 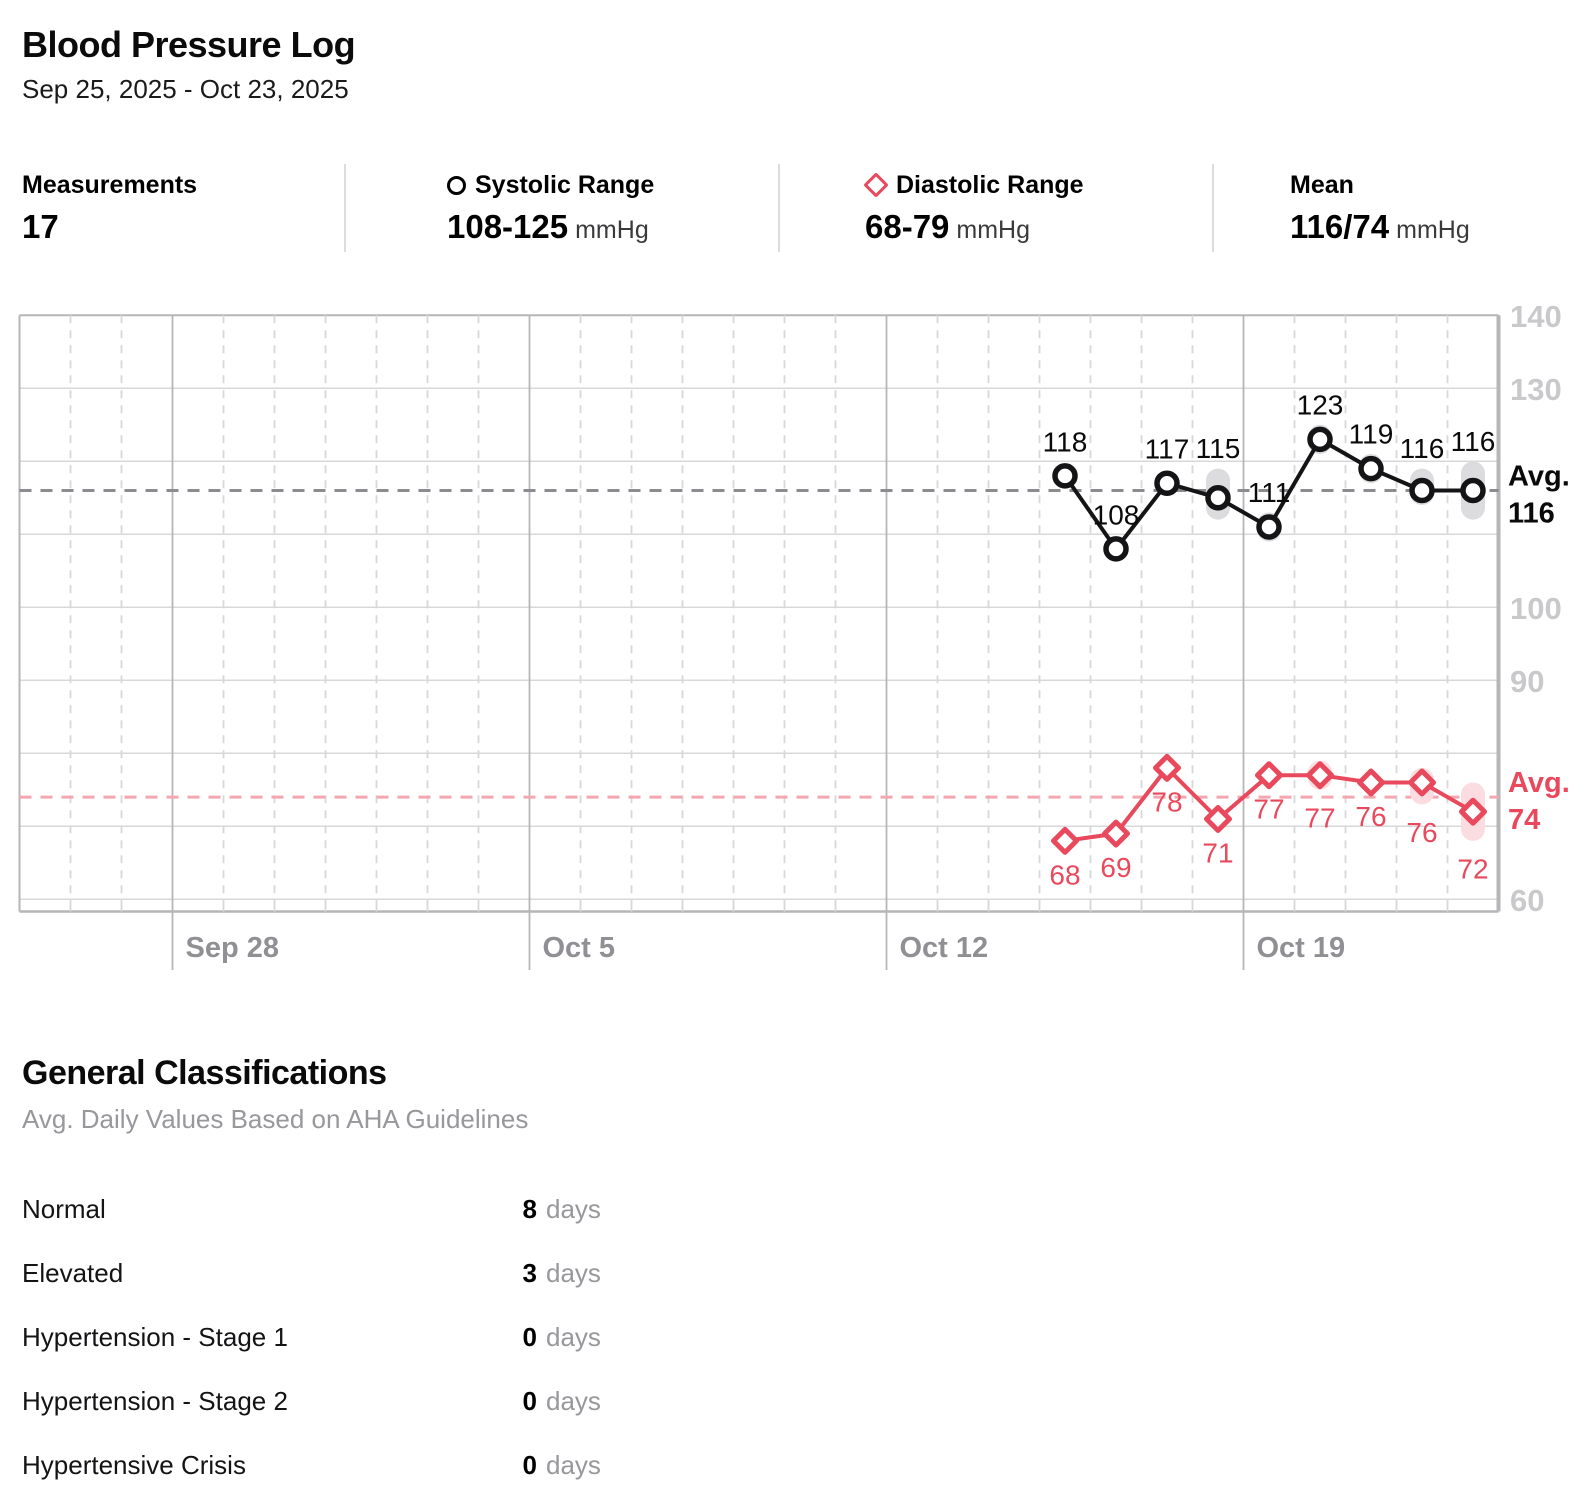 What do you see at coordinates (529, 1208) in the screenshot?
I see `classification-value: 8` at bounding box center [529, 1208].